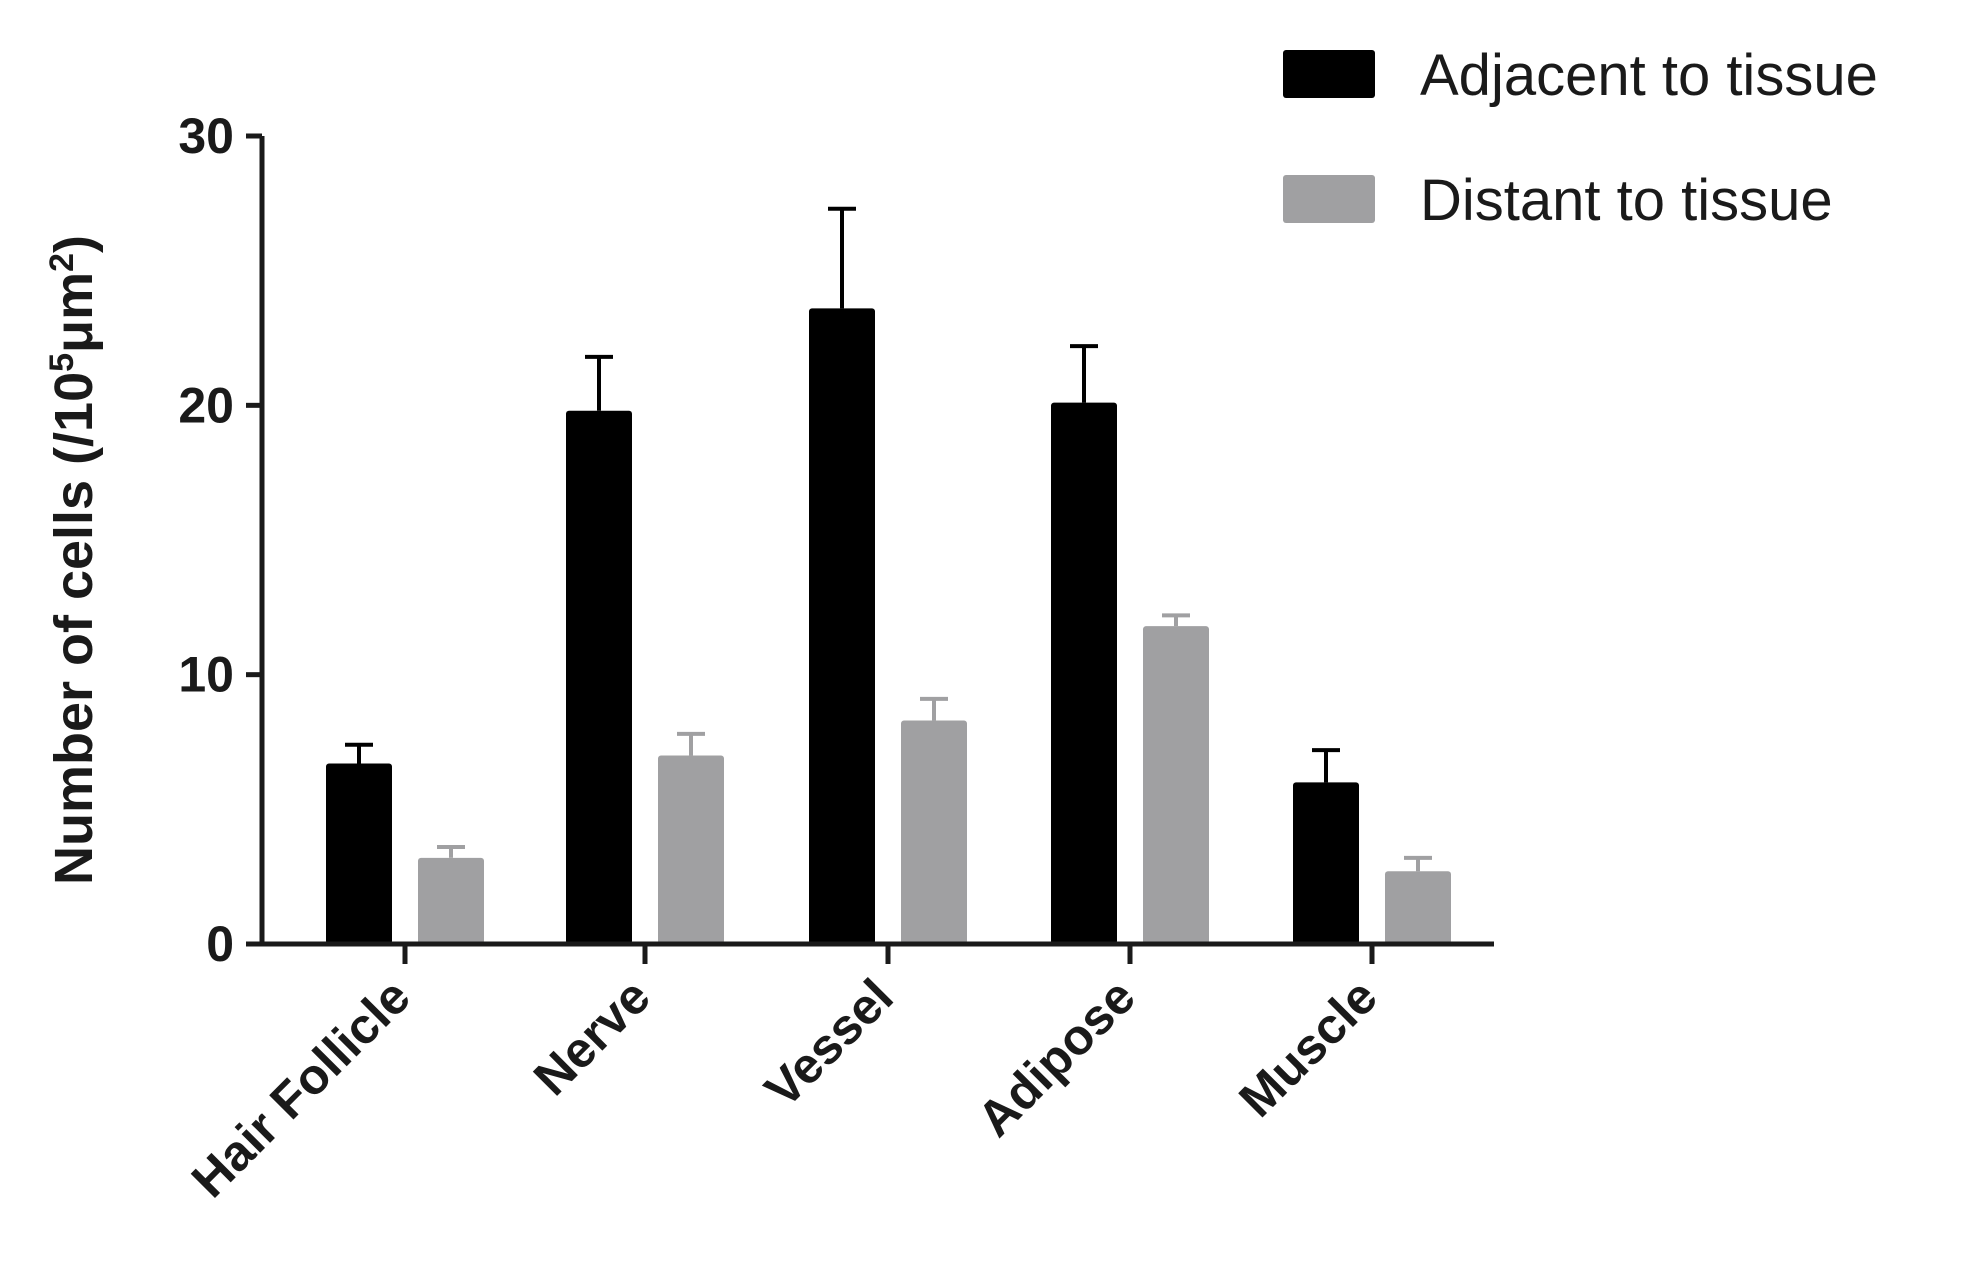 This screenshot has height=1276, width=1964. What do you see at coordinates (1307, 1047) in the screenshot?
I see `x-category-label: Muscle` at bounding box center [1307, 1047].